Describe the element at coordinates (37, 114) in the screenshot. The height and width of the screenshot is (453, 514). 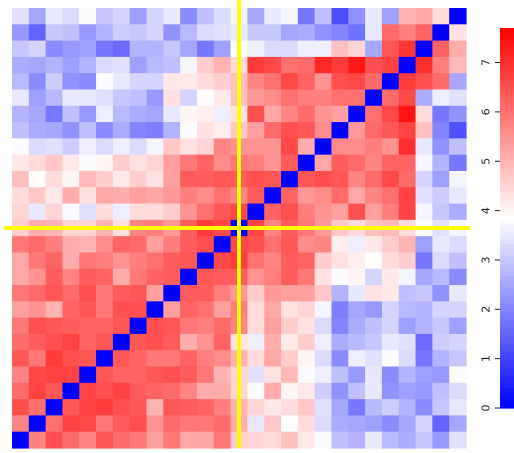
I see `heatmap-cell-r6-c1` at that location.